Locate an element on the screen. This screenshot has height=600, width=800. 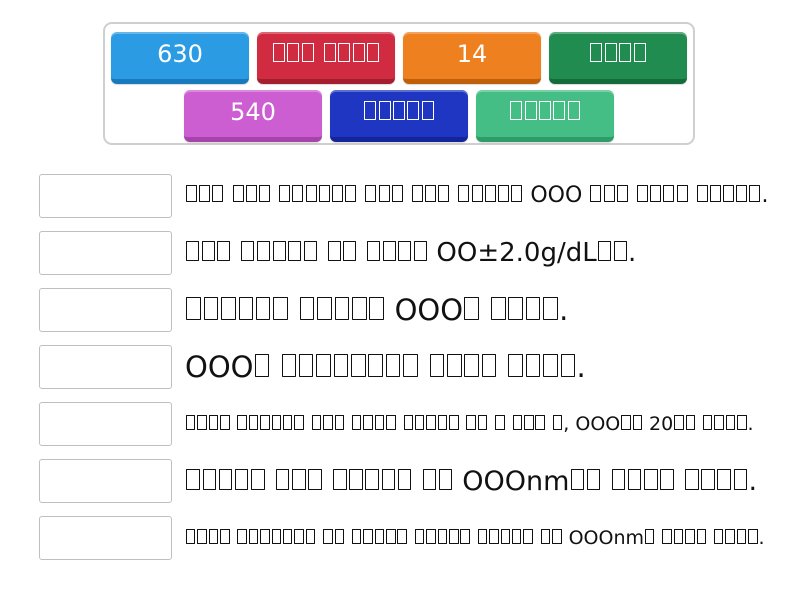
answer-tile-label: 540 is located at coordinates (253, 111).